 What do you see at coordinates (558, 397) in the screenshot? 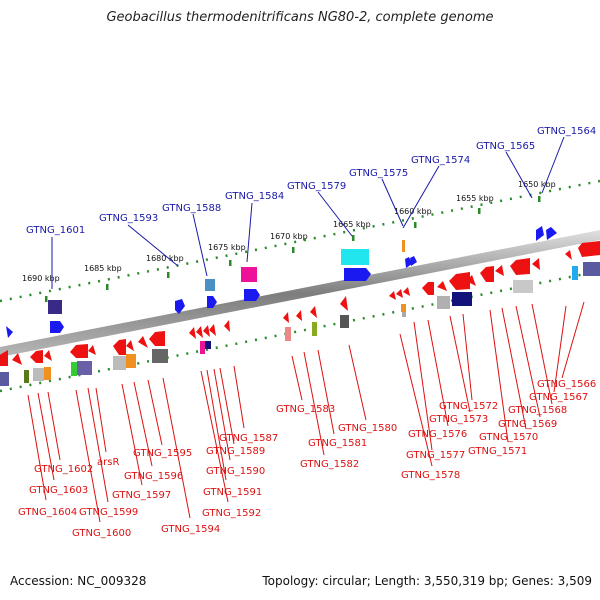
I see `gene-label: GTNG_1567` at bounding box center [558, 397].